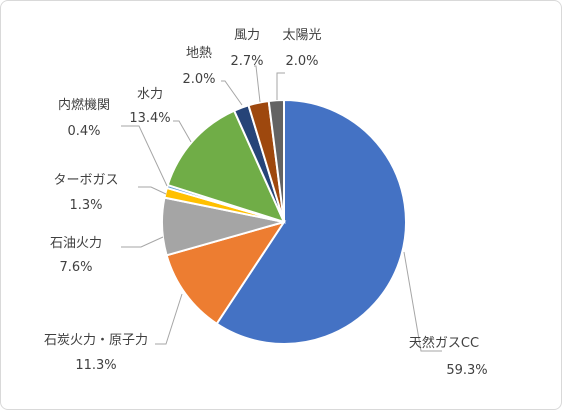 This screenshot has width=562, height=411. I want to click on slice-label-9: 太陽光, so click(301, 35).